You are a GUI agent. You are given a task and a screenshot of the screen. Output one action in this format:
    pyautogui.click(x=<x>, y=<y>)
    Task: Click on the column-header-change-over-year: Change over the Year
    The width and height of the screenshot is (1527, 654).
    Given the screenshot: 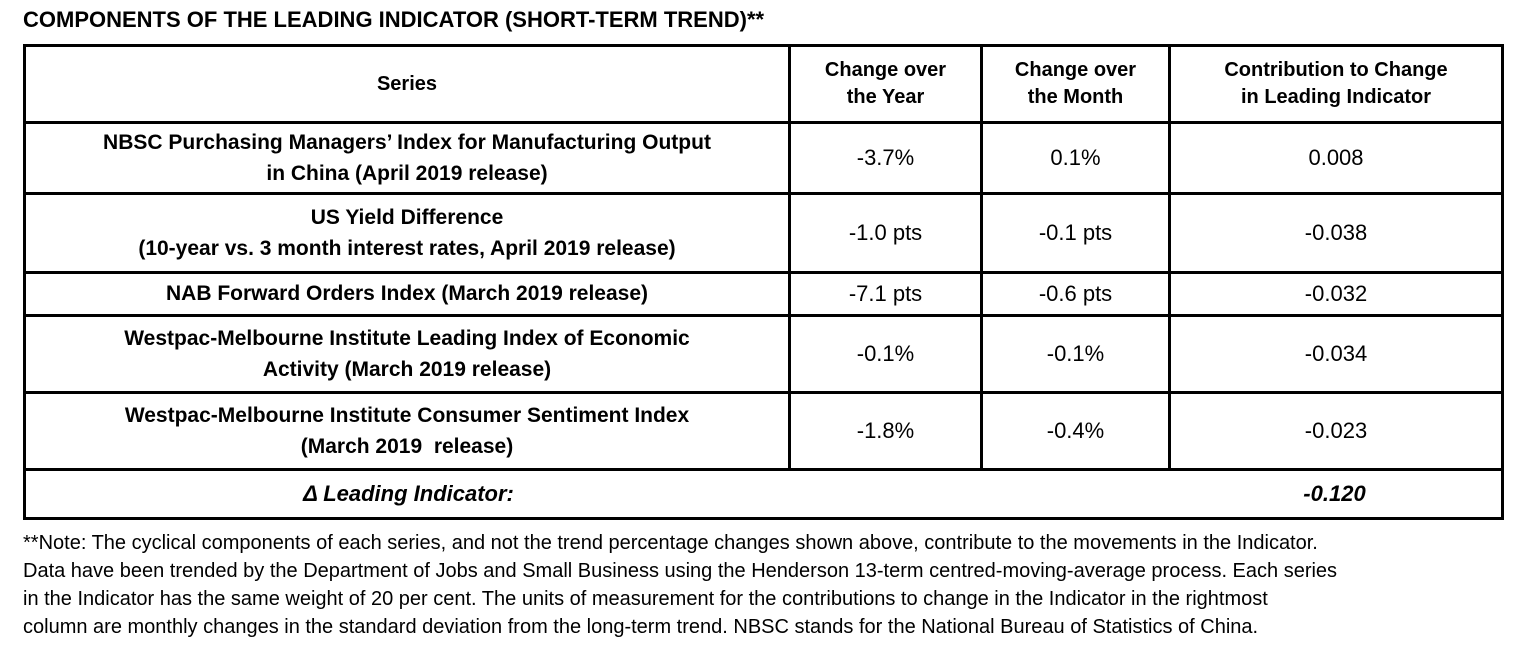 What is the action you would take?
    pyautogui.click(x=885, y=84)
    